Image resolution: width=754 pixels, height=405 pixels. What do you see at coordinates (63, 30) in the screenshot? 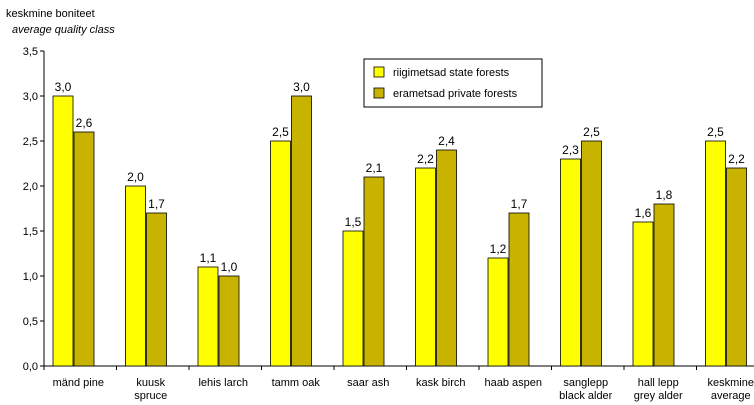
I see `y-axis-subtitle: average quality class` at bounding box center [63, 30].